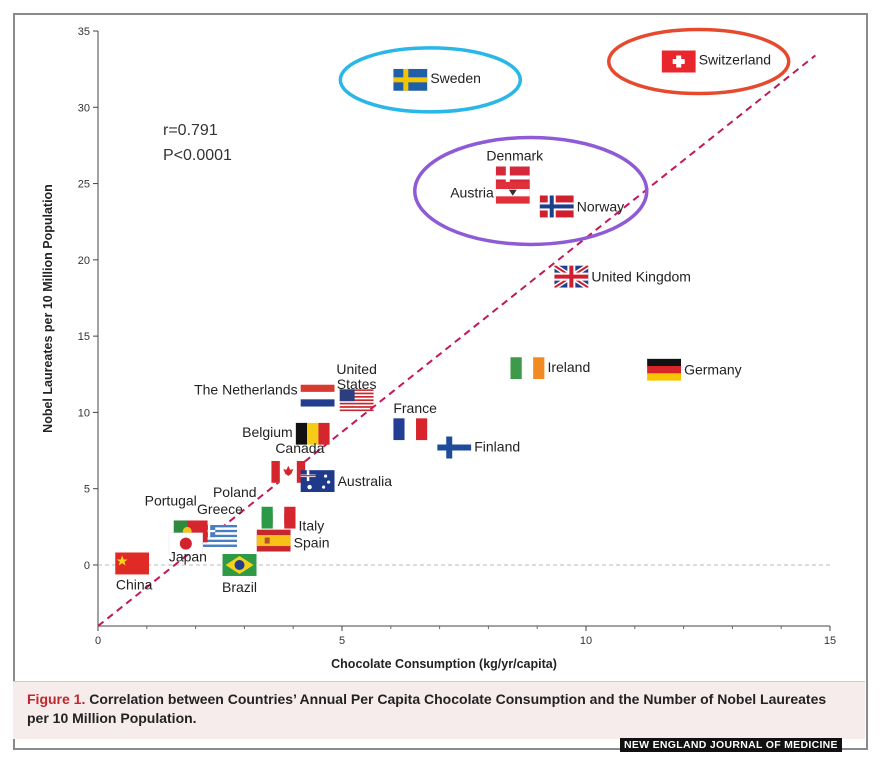 This screenshot has width=884, height=766. Describe the element at coordinates (515, 155) in the screenshot. I see `label-denmark: Denmark` at that location.